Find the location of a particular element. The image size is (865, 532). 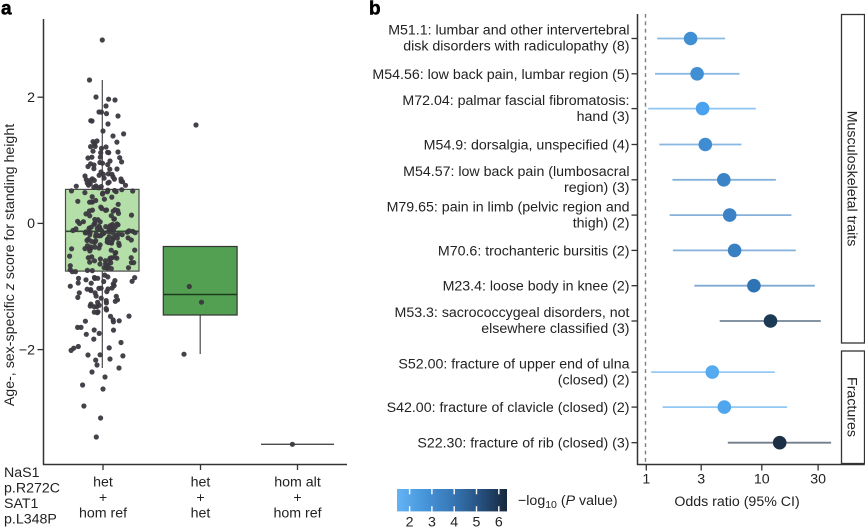

svg-text: hand (3) is located at coordinates (603, 117).